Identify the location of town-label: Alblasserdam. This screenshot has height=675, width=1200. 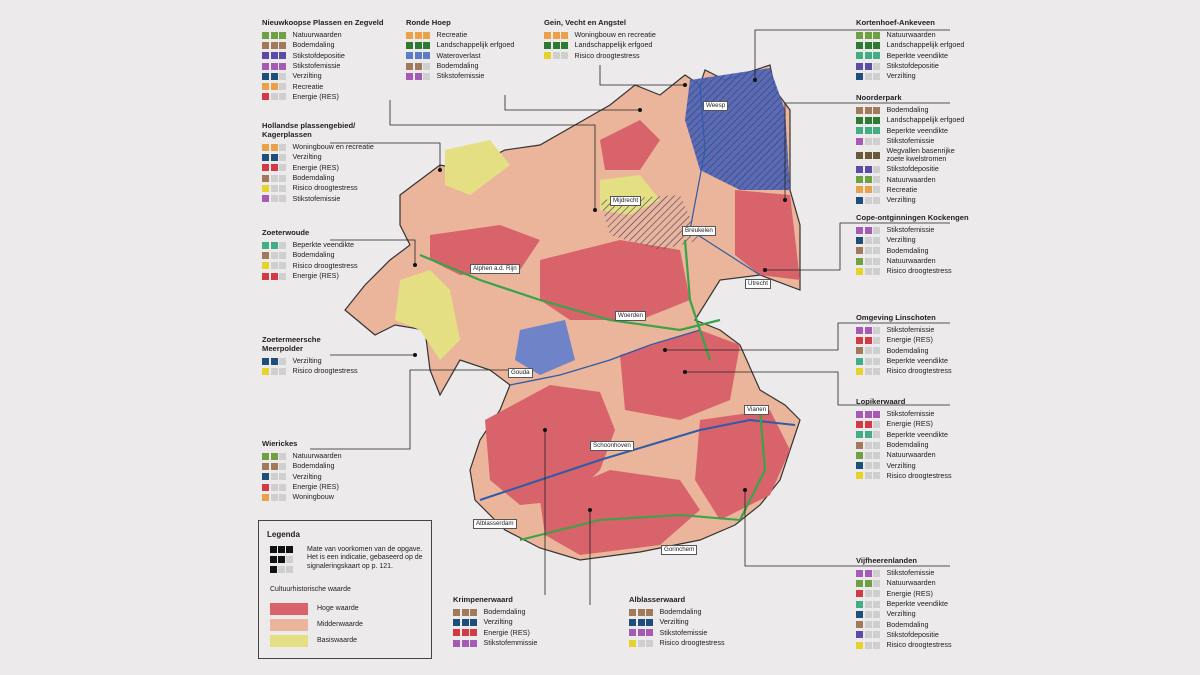
(495, 524).